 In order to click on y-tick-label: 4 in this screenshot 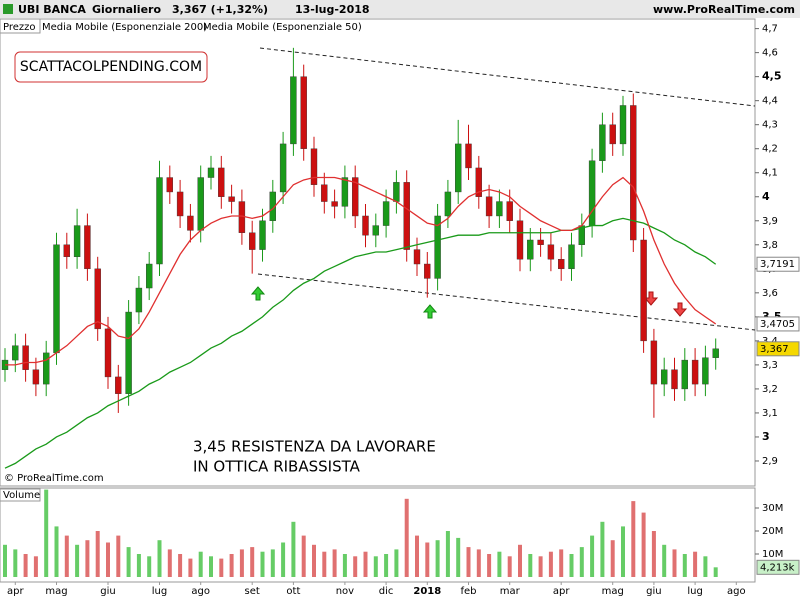, I will do `click(766, 196)`.